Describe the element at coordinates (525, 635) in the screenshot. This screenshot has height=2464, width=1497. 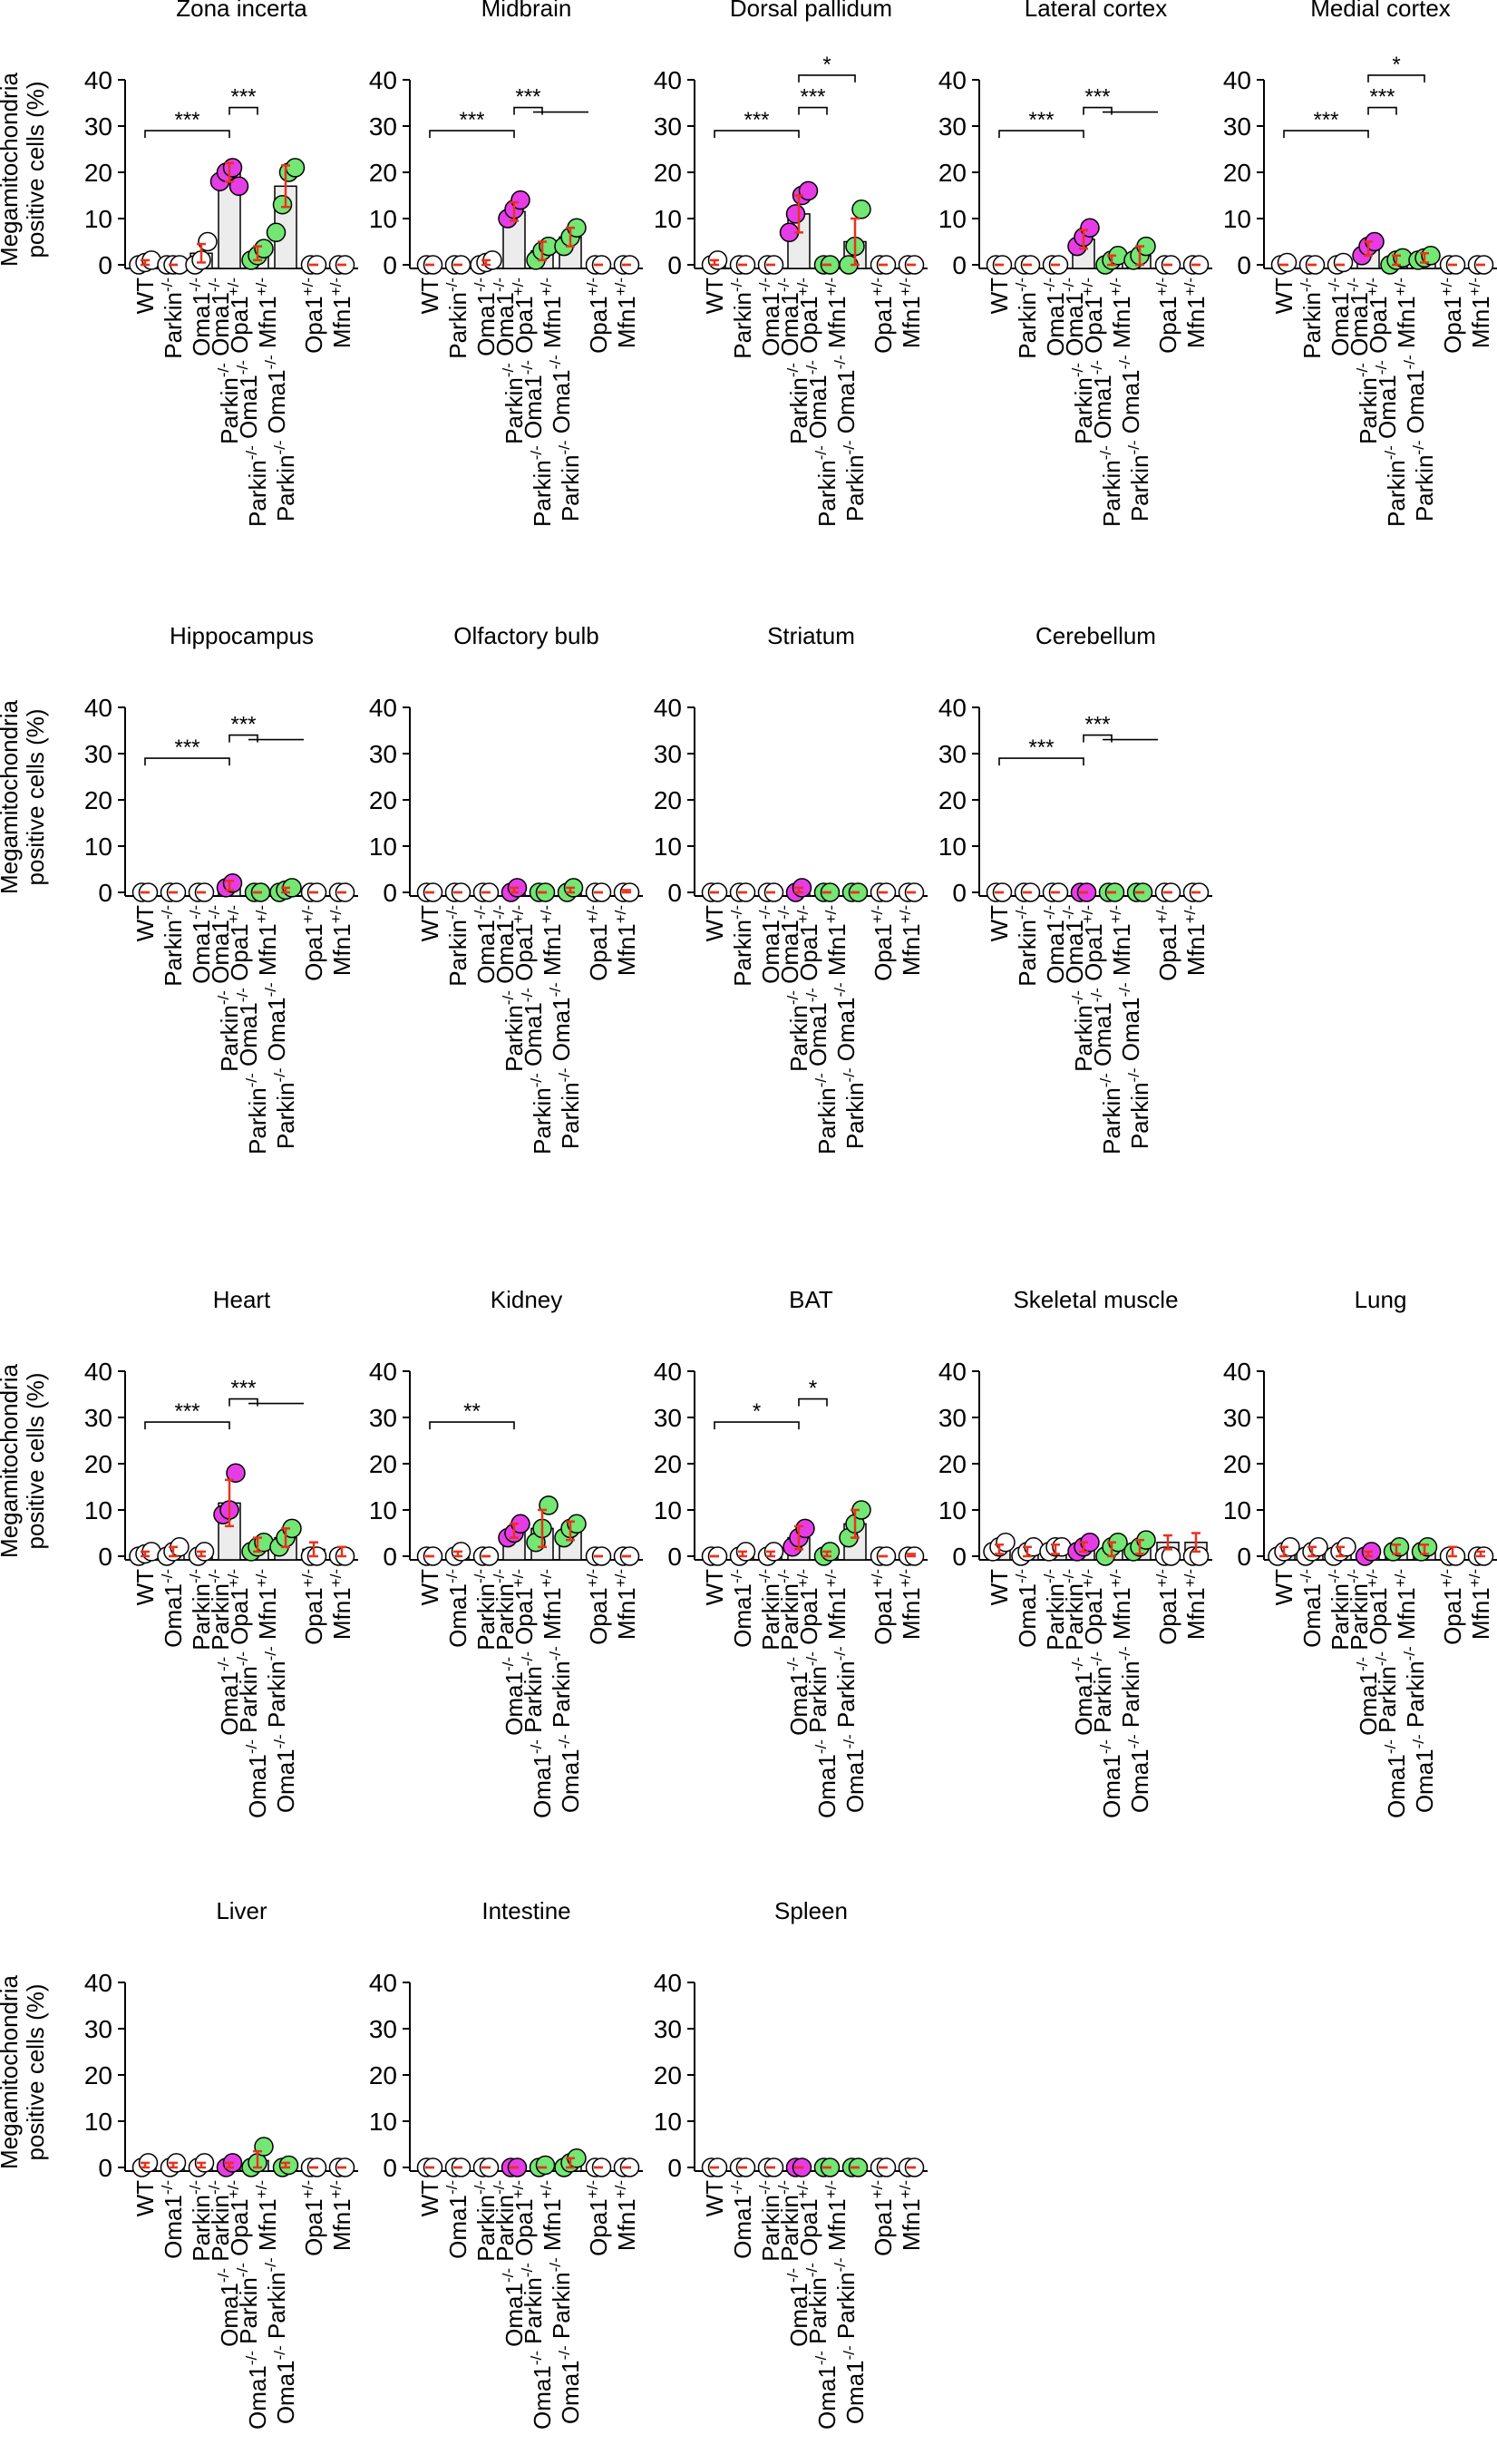
I see `chart-title: Olfactory bulb` at that location.